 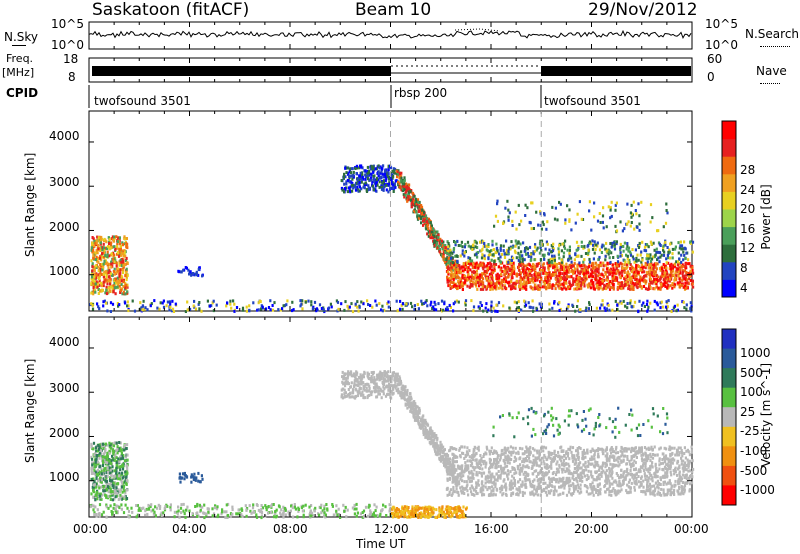 What do you see at coordinates (390, 34) in the screenshot?
I see `noise-sky-series` at bounding box center [390, 34].